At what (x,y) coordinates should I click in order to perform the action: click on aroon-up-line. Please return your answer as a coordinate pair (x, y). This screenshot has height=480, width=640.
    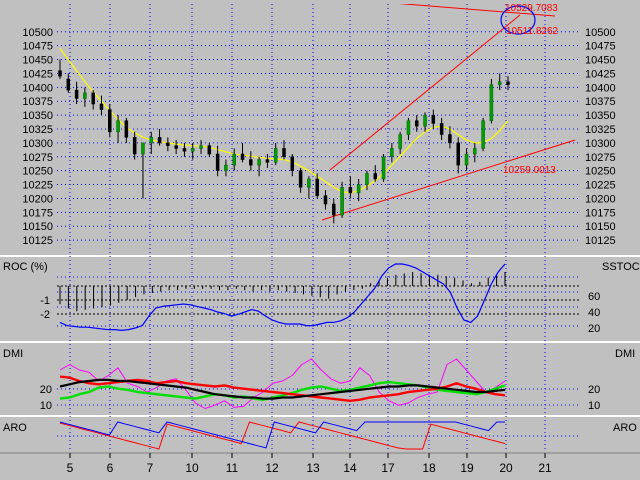
    Looking at the image, I should click on (282, 435).